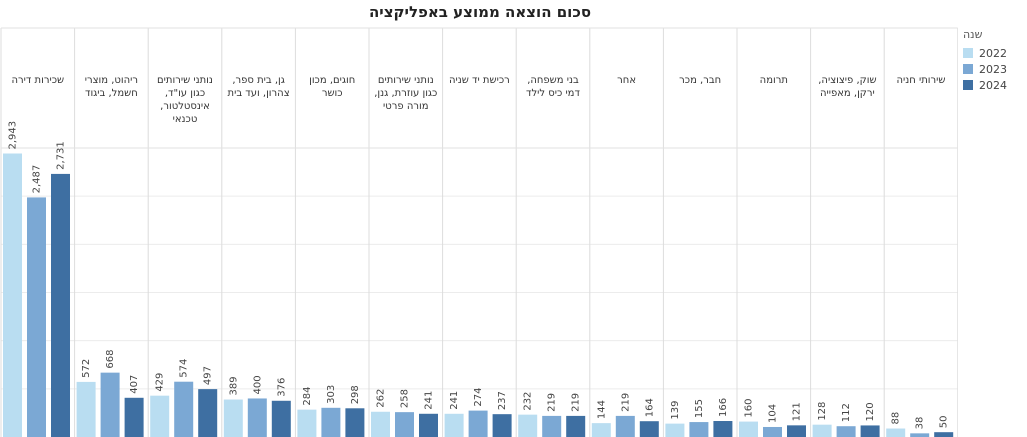 This screenshot has width=1027, height=437. Describe the element at coordinates (160, 382) in the screenshot. I see `value-label: 429` at that location.